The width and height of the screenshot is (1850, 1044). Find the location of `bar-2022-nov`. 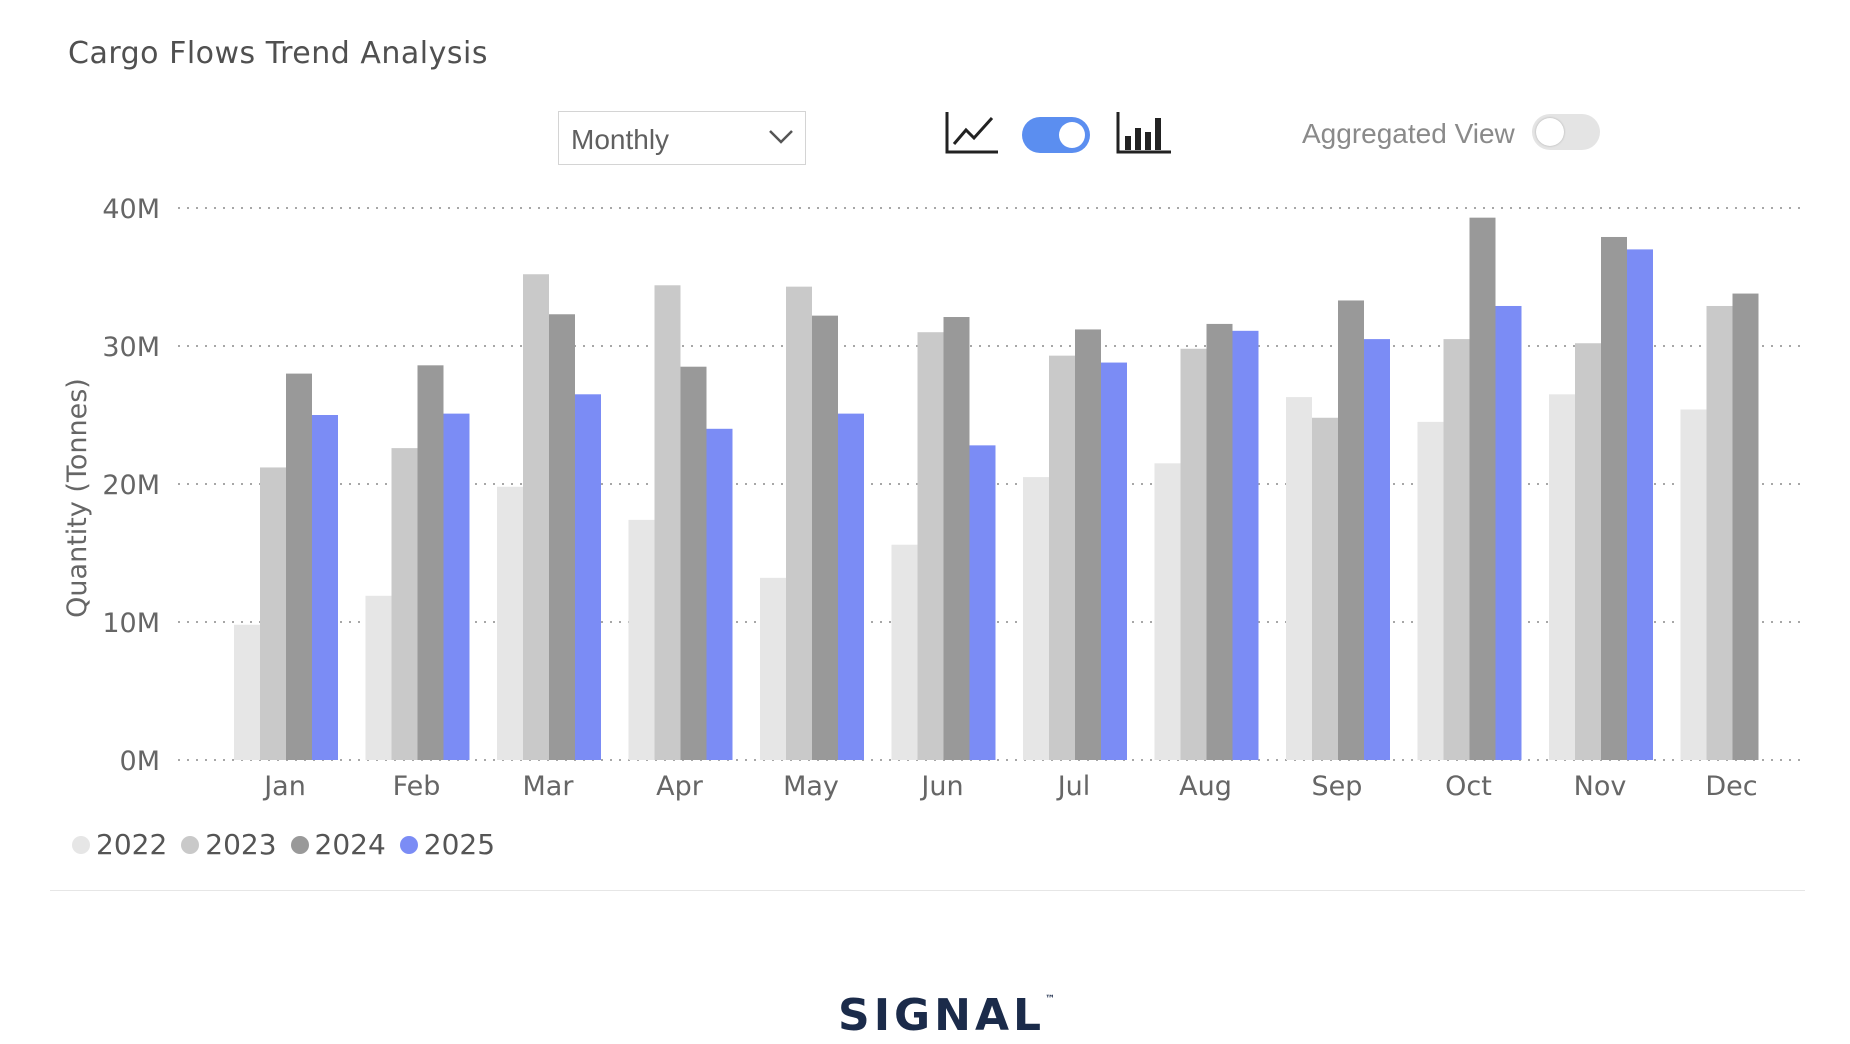

bar-2022-nov is located at coordinates (1562, 577).